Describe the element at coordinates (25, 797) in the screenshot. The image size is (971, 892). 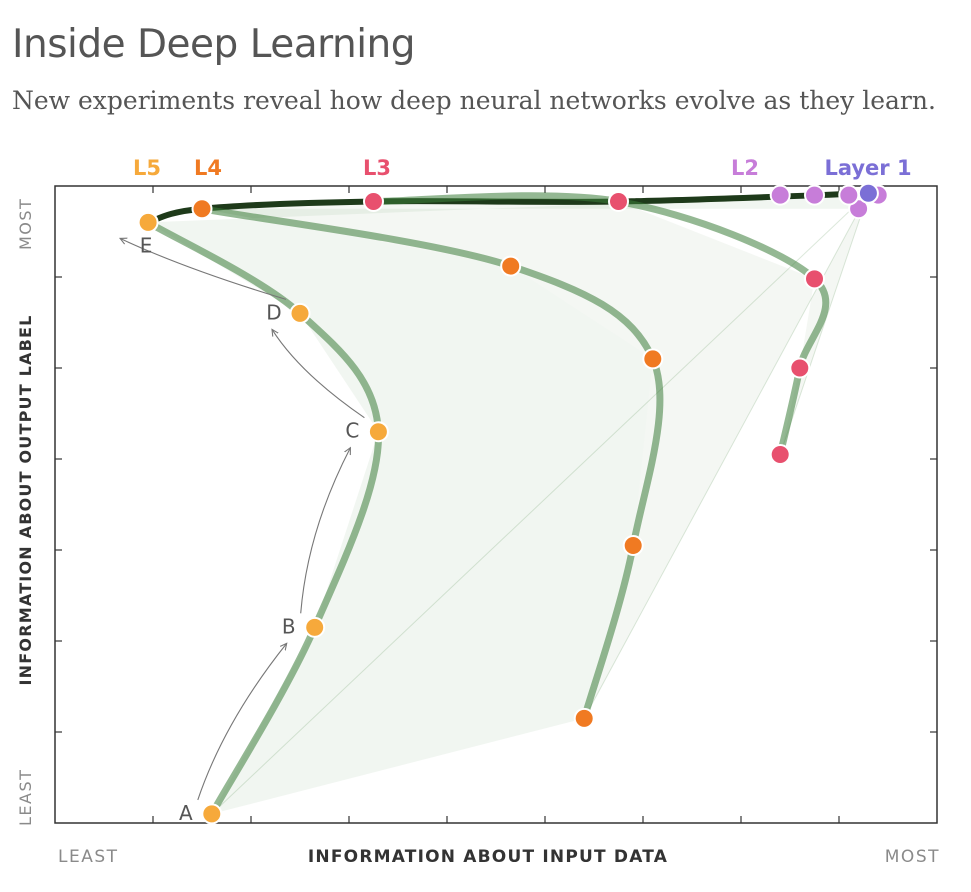
I see `y-axis-least-label: LEAST` at that location.